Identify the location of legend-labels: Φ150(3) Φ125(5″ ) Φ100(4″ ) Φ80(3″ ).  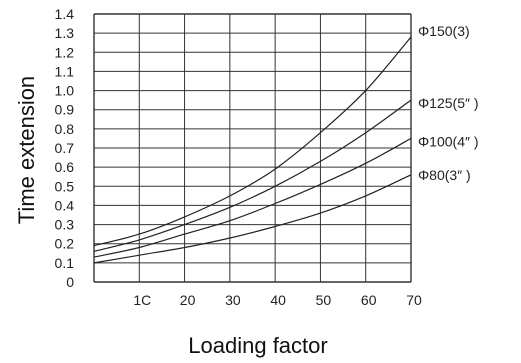
(448, 103).